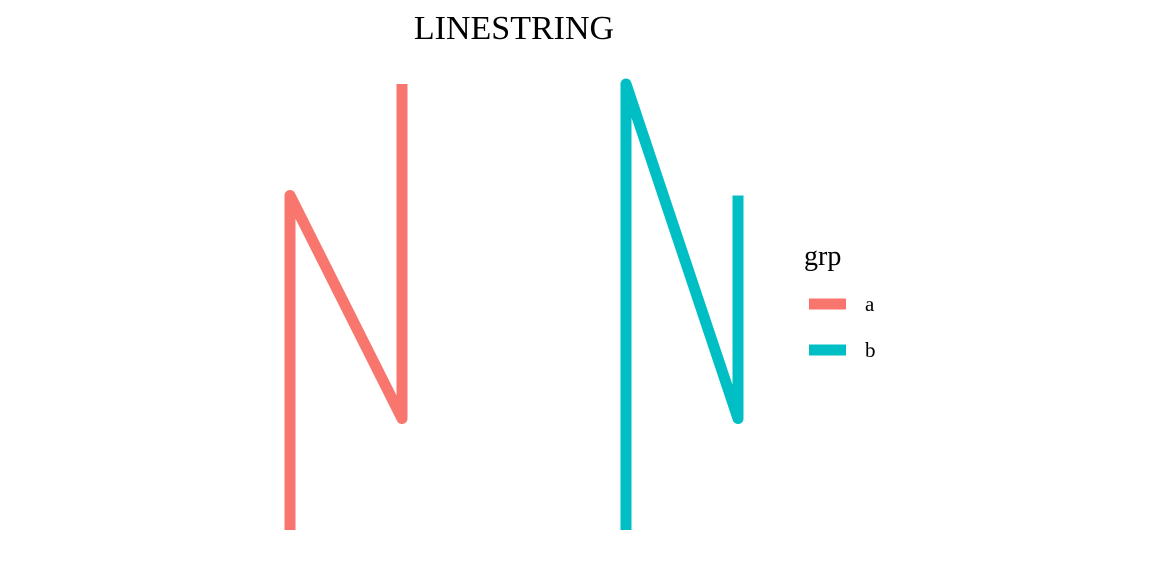 Image resolution: width=1152 pixels, height=576 pixels. I want to click on legend-label-a: a, so click(870, 304).